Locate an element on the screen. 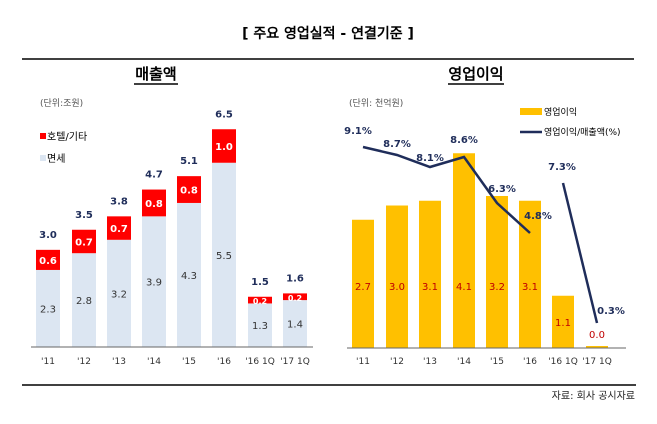 The image size is (657, 424). value-label-op: 3.2 is located at coordinates (497, 287).